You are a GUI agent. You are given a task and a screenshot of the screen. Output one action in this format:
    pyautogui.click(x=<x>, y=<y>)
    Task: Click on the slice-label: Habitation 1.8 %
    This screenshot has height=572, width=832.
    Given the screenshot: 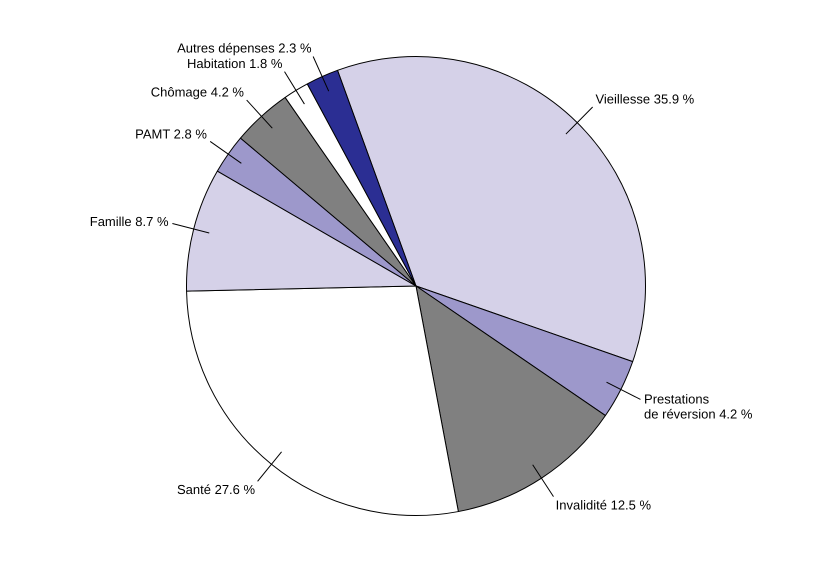 What is the action you would take?
    pyautogui.click(x=235, y=63)
    